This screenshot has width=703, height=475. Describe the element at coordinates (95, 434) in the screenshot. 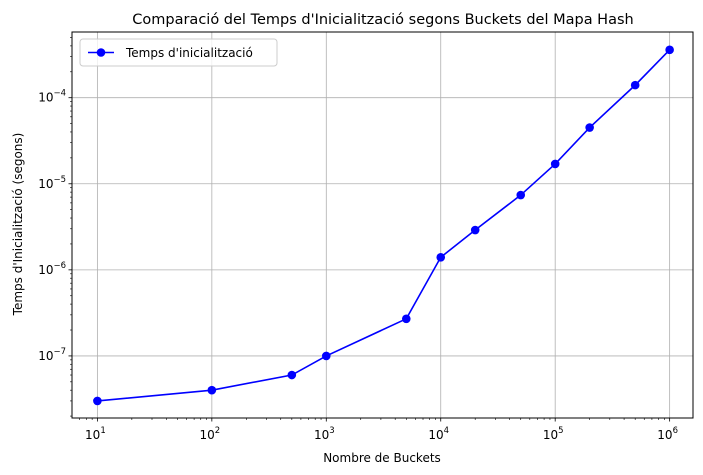

I see `x-tick-label: 10¹` at that location.